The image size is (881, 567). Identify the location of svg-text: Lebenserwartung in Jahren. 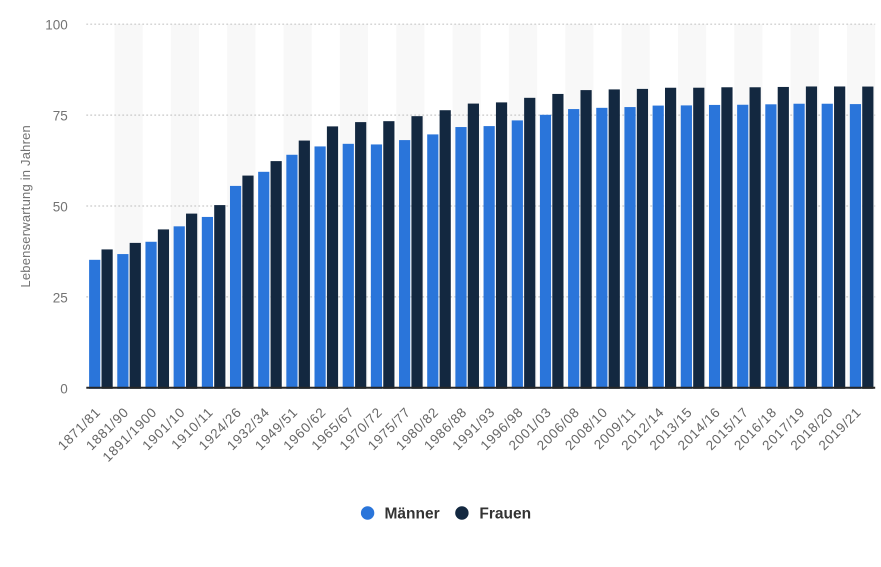
(25, 206).